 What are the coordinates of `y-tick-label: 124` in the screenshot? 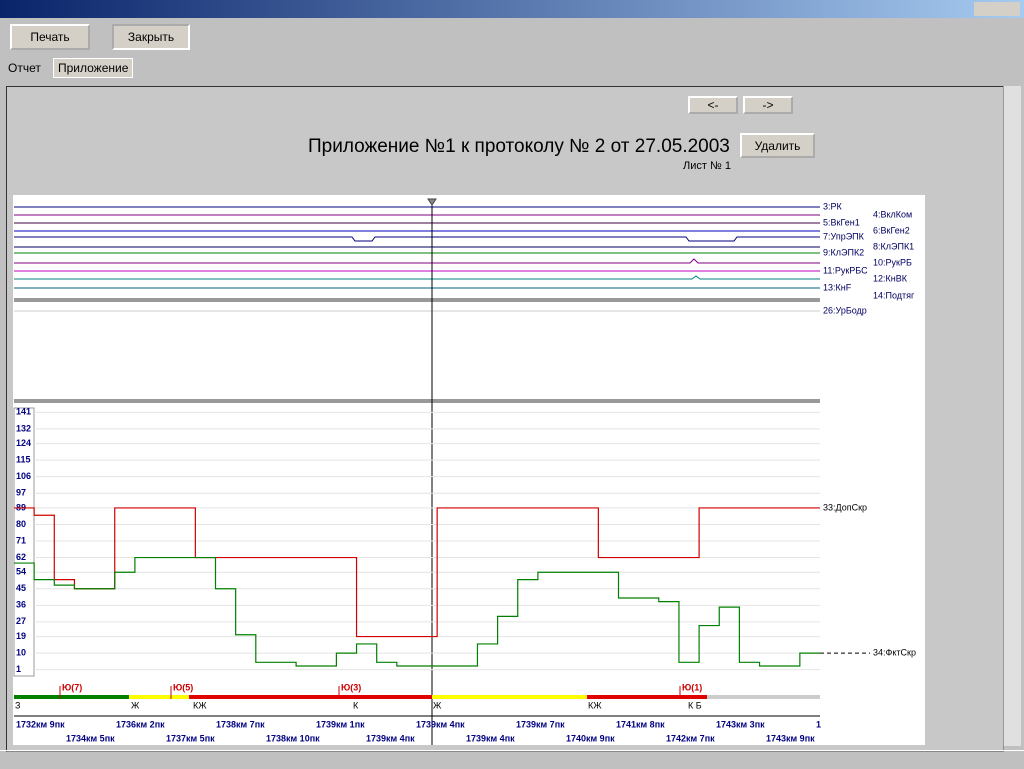 It's located at (23, 443).